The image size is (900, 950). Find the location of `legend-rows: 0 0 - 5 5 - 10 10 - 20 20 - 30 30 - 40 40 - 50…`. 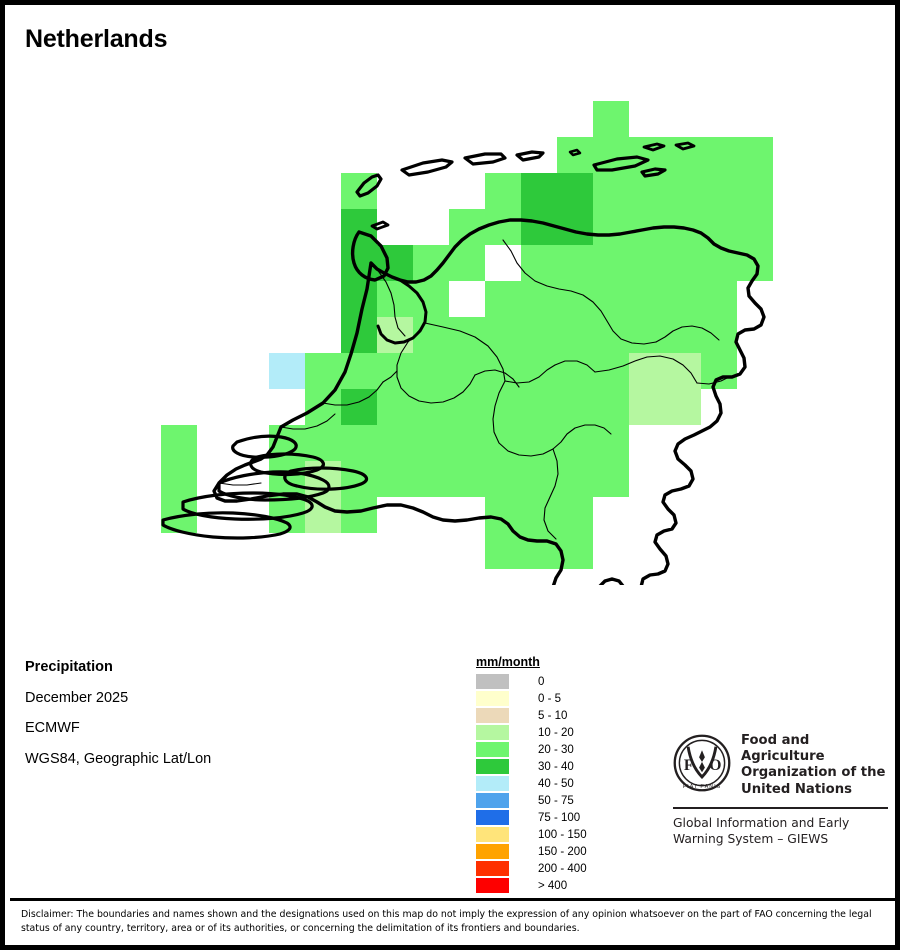

legend-rows: 0 0 - 5 5 - 10 10 - 20 20 - 30 30 - 40 40 - 50… is located at coordinates (529, 783).